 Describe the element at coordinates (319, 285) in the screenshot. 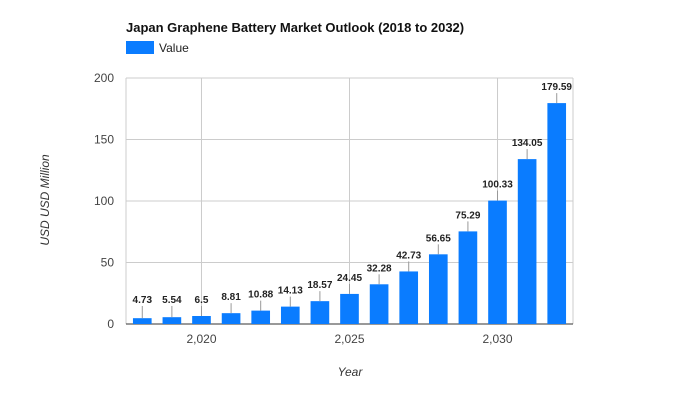

I see `data-label: 18.57` at that location.